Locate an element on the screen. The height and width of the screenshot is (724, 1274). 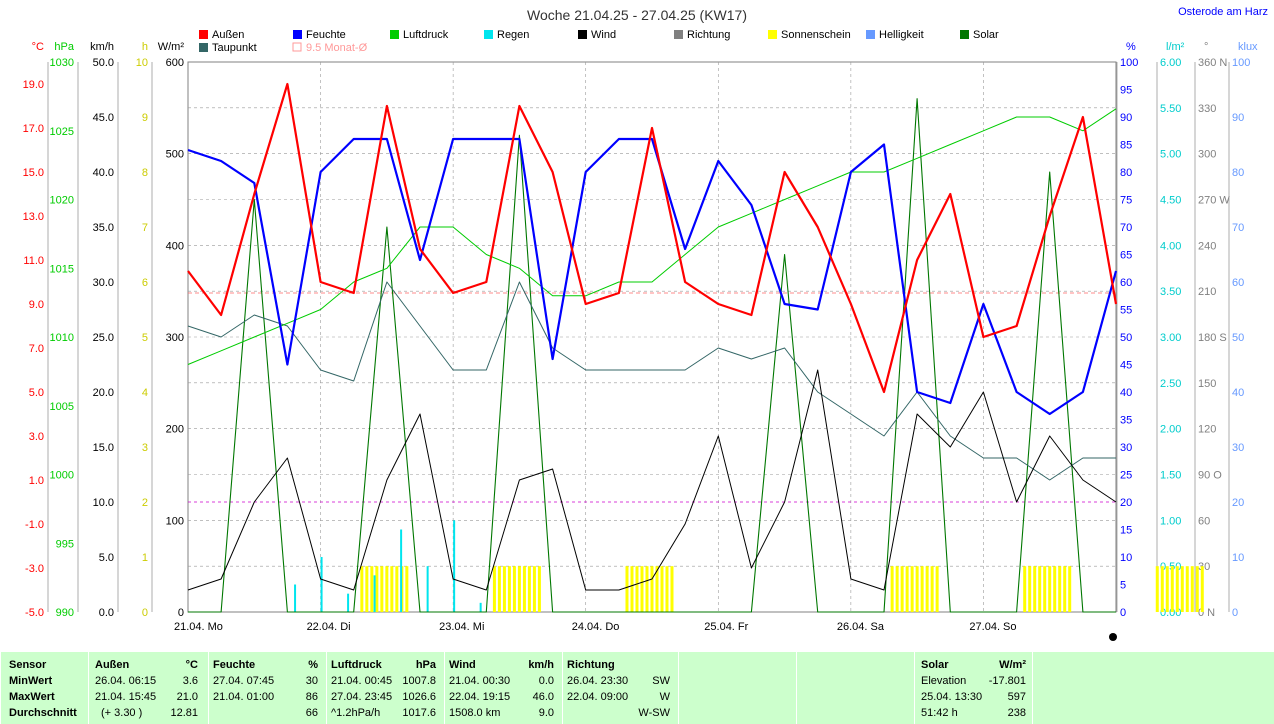
left-axis-tick-label: 9 is located at coordinates (145, 118).